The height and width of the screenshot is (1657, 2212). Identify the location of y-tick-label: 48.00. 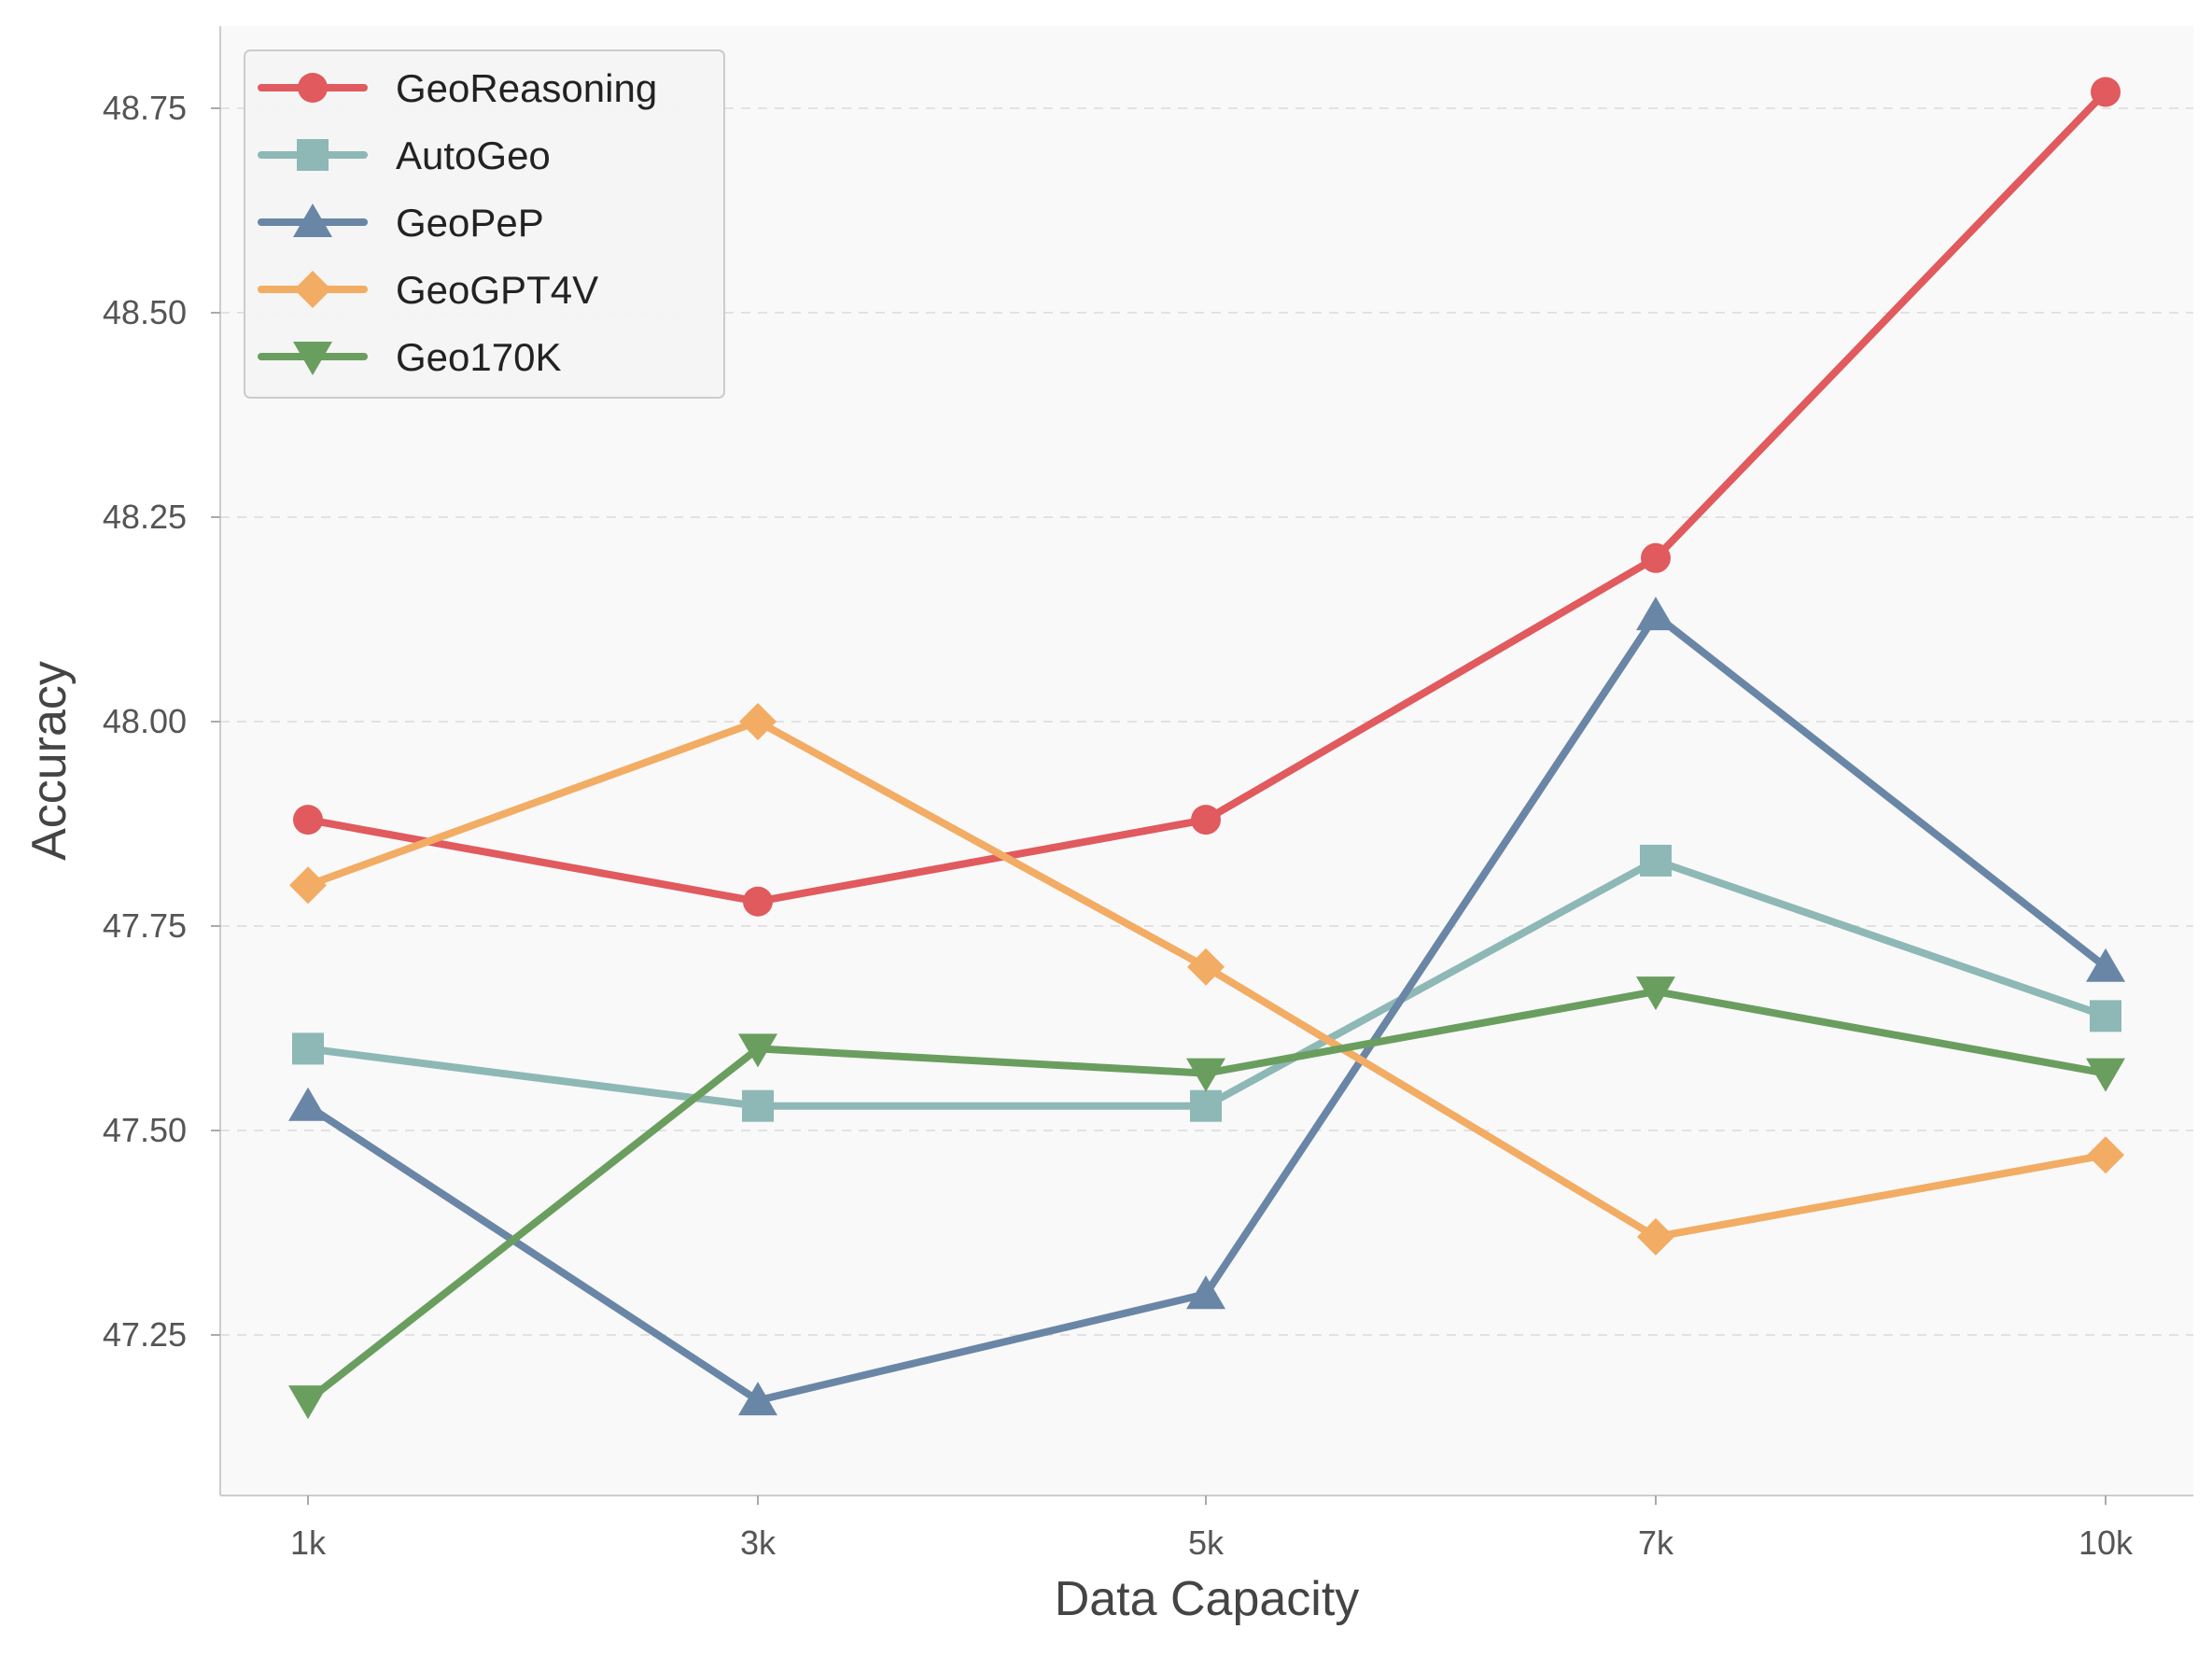
(145, 721).